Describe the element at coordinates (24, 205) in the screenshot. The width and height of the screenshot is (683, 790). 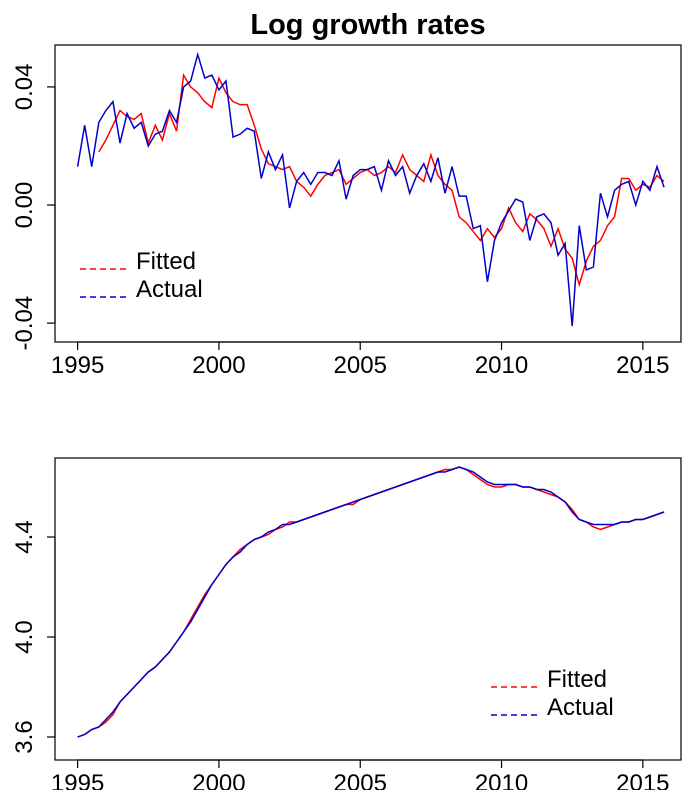
I see `y-tick-label: 0.00` at that location.